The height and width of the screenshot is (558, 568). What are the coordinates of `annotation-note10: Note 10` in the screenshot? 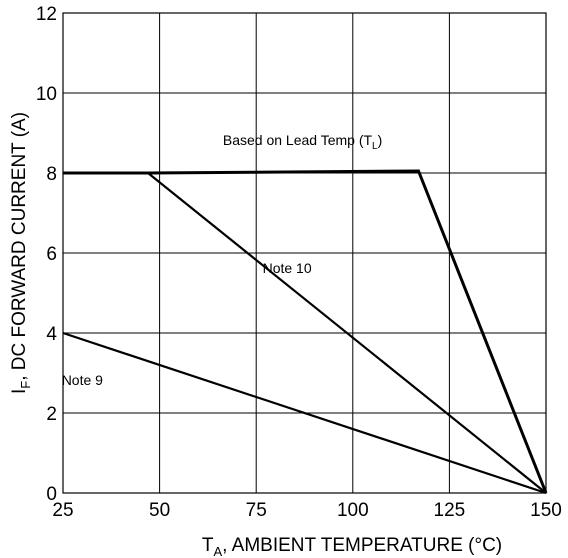 It's located at (287, 268).